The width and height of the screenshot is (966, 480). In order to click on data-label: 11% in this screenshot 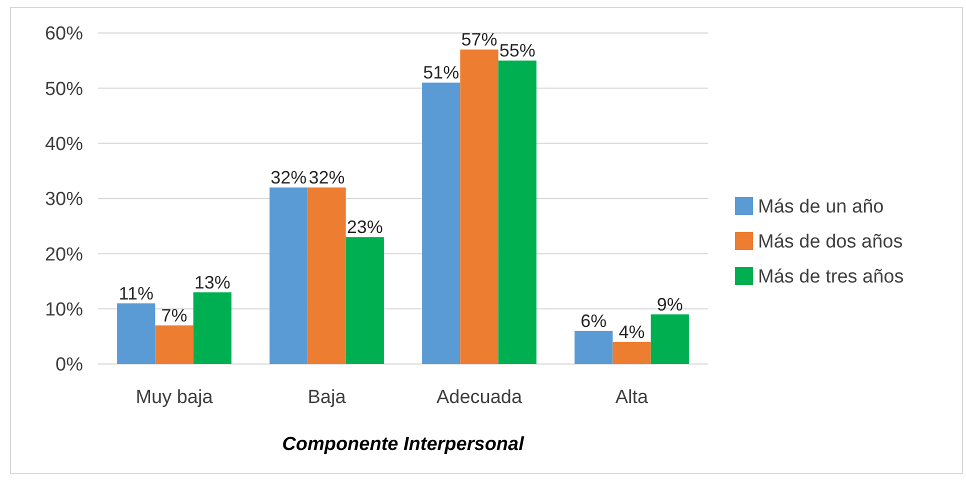, I will do `click(136, 293)`.